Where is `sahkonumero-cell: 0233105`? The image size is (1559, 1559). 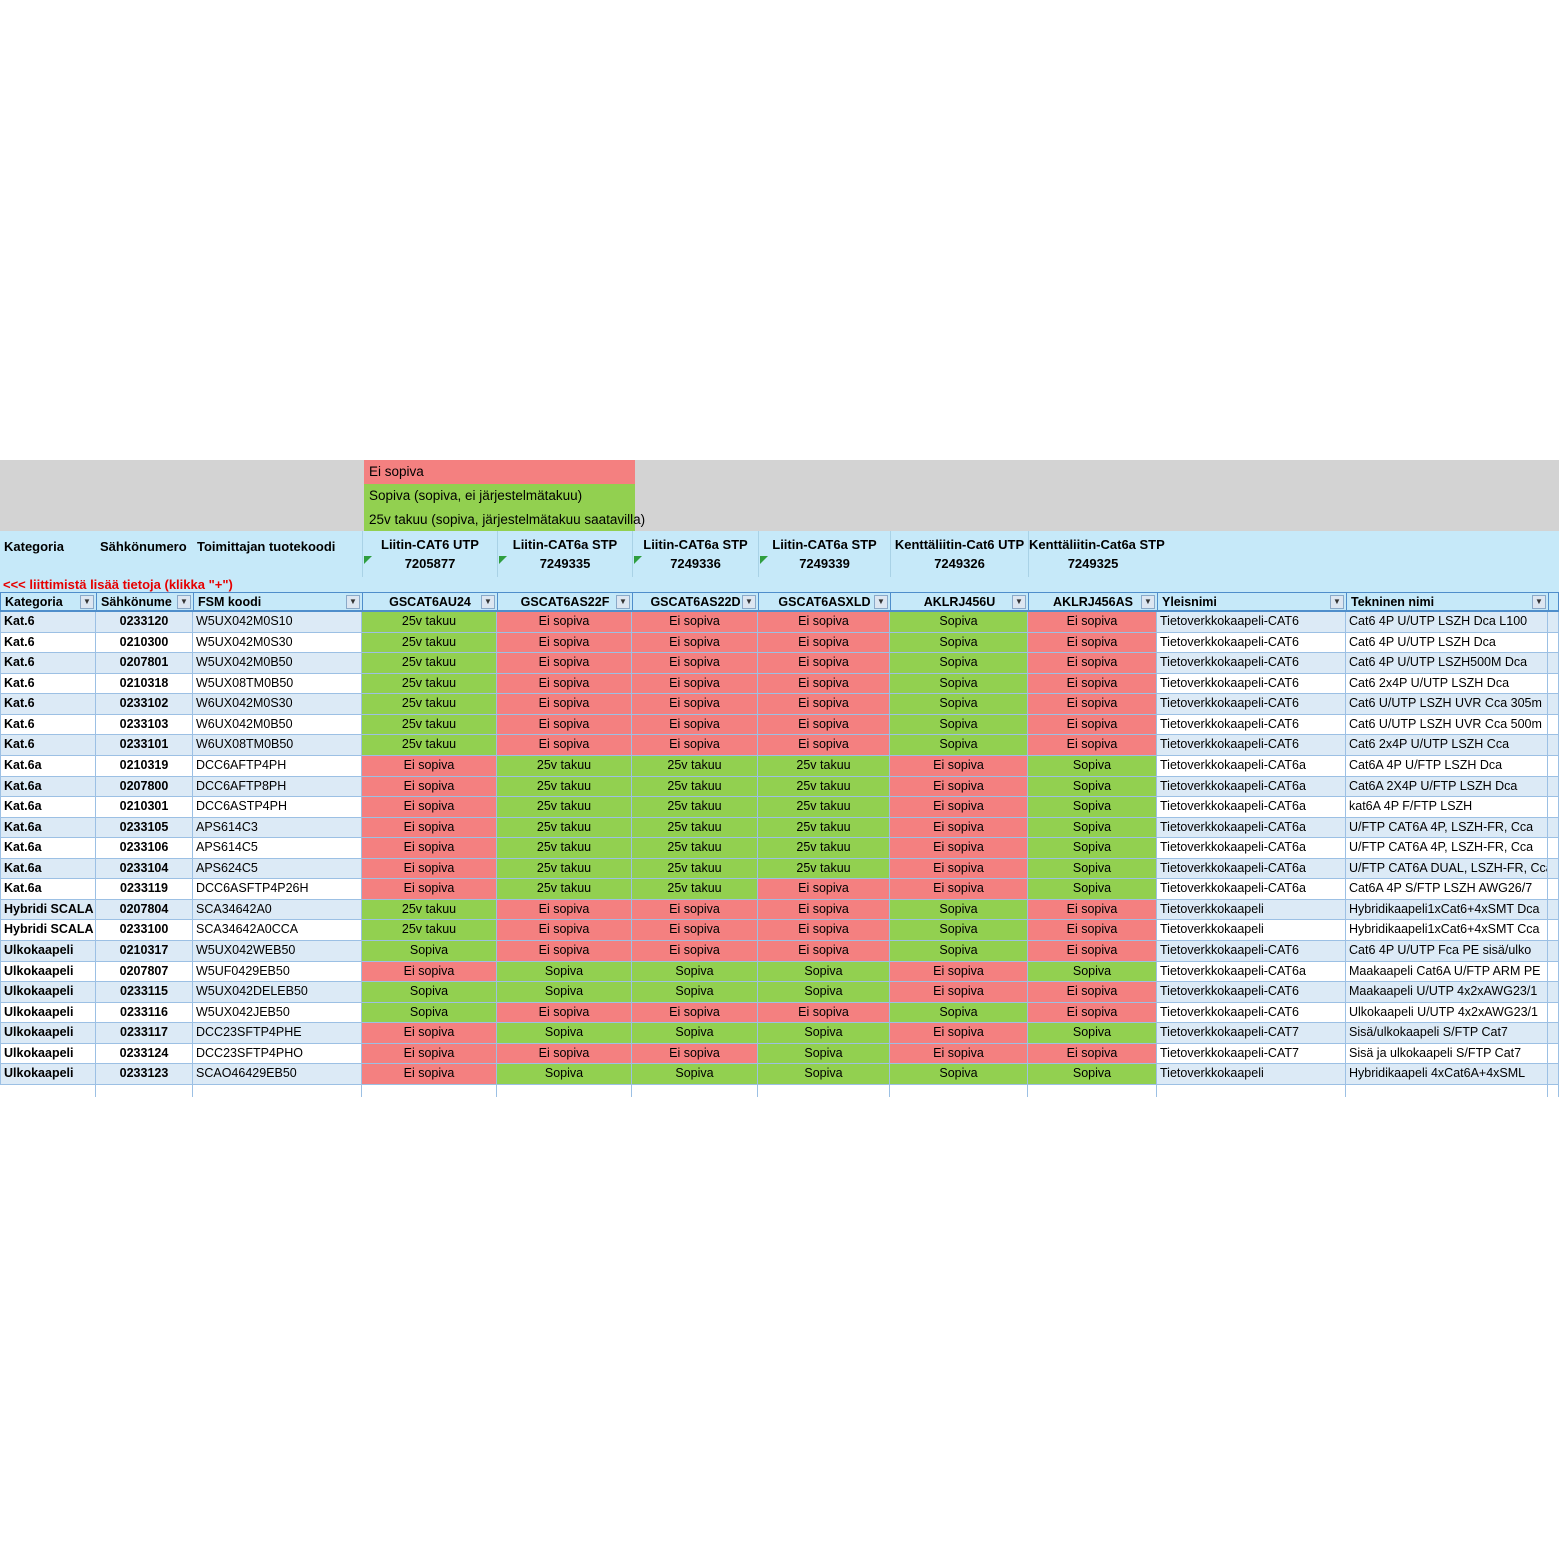 sahkonumero-cell: 0233105 is located at coordinates (144, 828).